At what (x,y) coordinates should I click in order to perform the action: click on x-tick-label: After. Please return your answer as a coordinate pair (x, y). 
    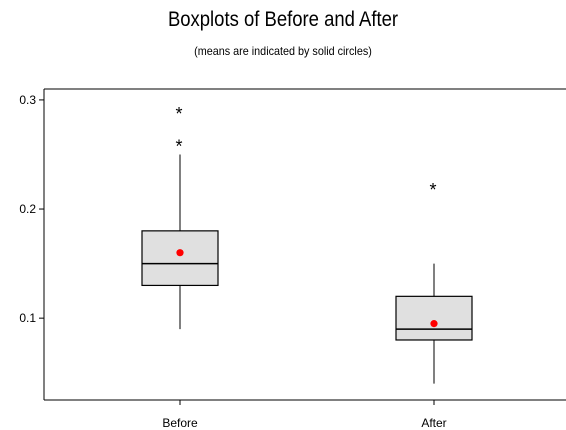
    Looking at the image, I should click on (433, 423).